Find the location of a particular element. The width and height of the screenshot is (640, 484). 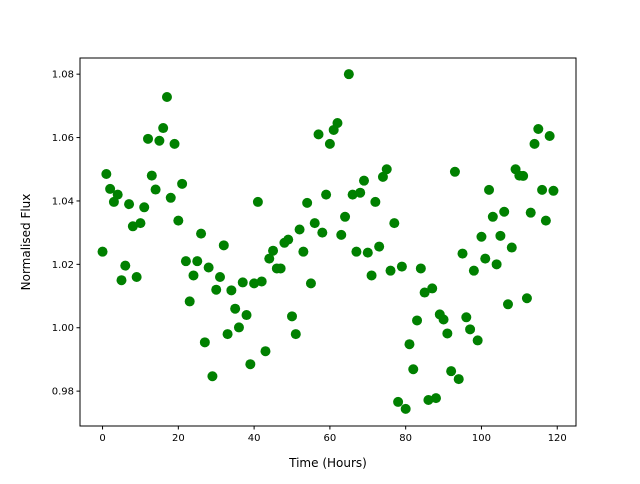

y-axis: 0.98 1.00 1.02 1.04 1.06 1.08 is located at coordinates (66, 234).